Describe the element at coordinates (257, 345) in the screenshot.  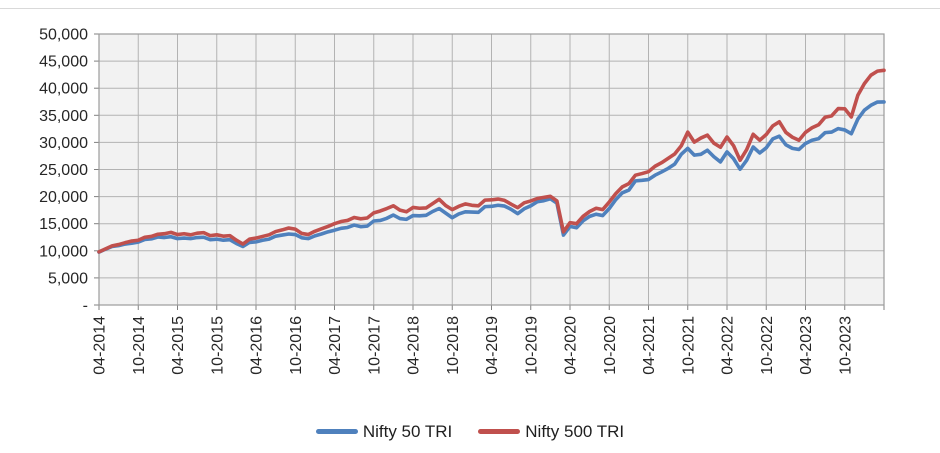
I see `x-axis-label: 04-2016` at that location.